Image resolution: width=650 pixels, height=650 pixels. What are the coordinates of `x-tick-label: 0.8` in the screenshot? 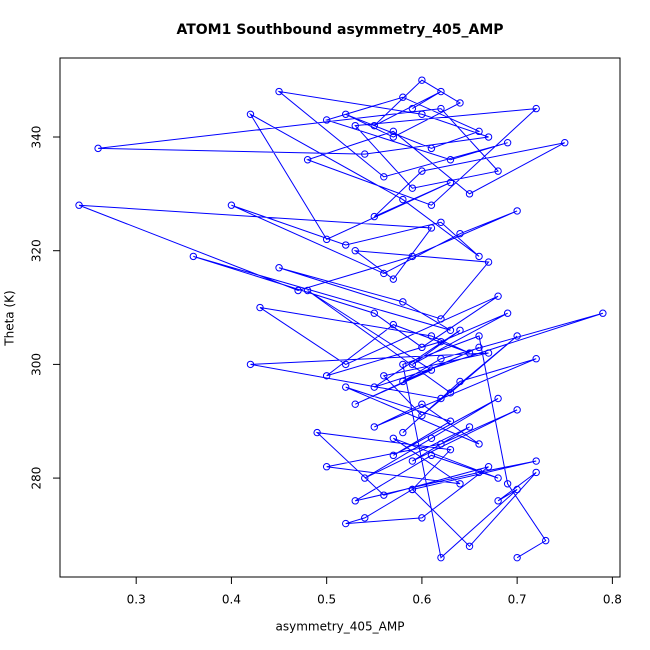 It's located at (612, 600).